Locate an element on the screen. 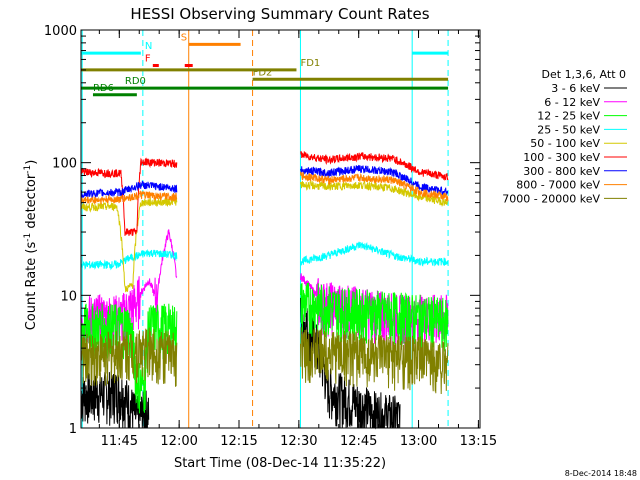 Image resolution: width=640 pixels, height=480 pixels. y-tick-label-2: 100 is located at coordinates (64, 164).